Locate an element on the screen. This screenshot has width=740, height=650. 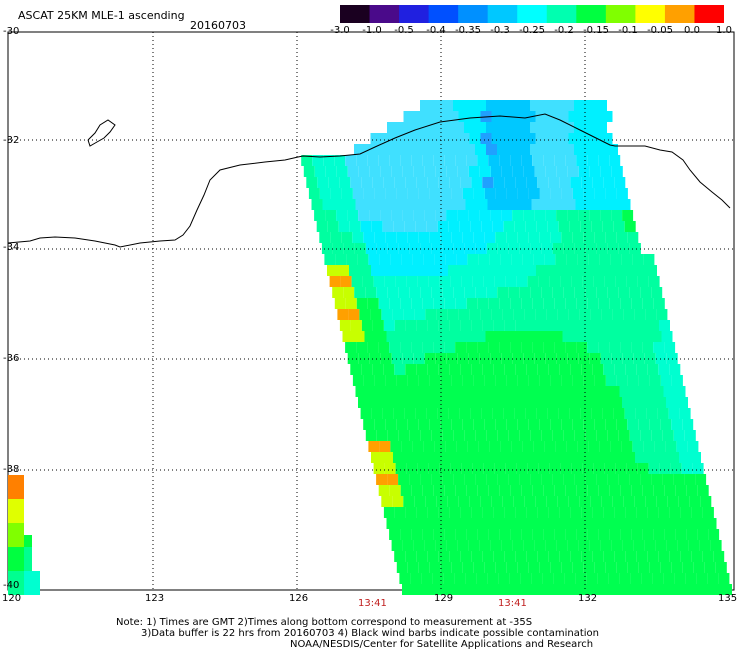
lon-label-123: 123 is located at coordinates (155, 598).